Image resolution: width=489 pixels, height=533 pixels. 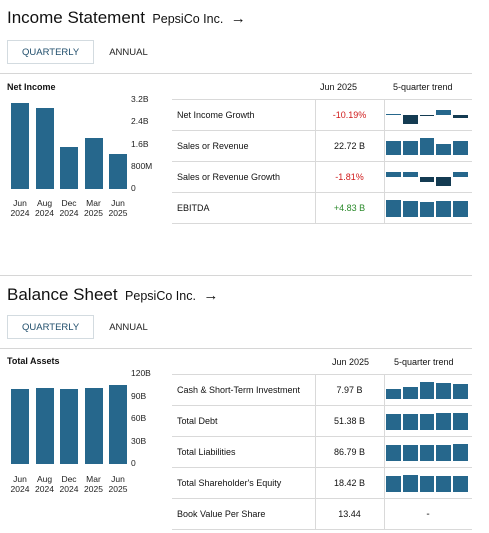 I want to click on trend-empty: -, so click(x=428, y=514).